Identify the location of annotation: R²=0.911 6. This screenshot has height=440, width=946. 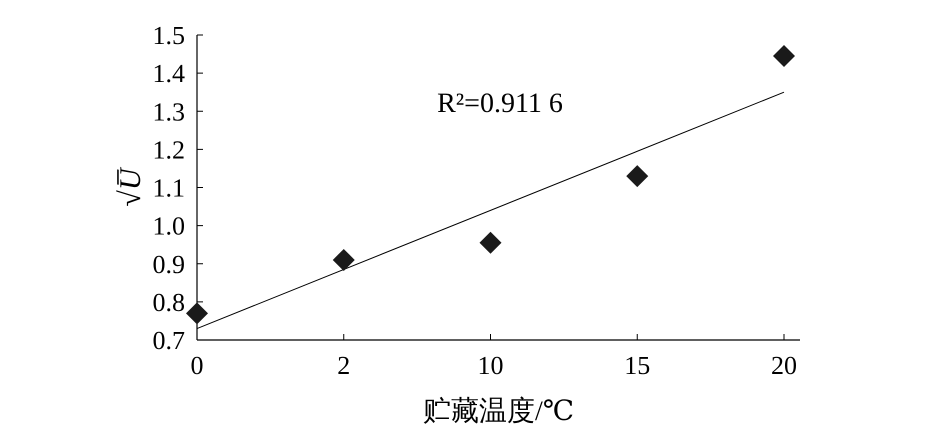
(500, 103).